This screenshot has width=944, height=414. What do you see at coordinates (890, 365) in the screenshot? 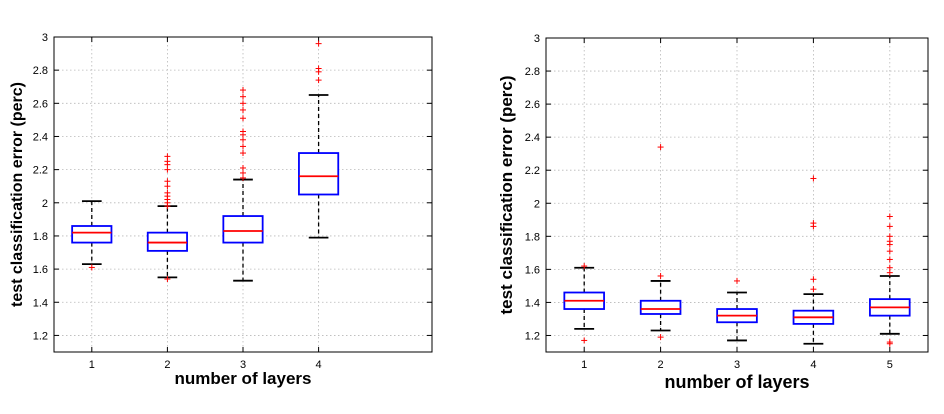
I see `x-tick-label: 5` at bounding box center [890, 365].